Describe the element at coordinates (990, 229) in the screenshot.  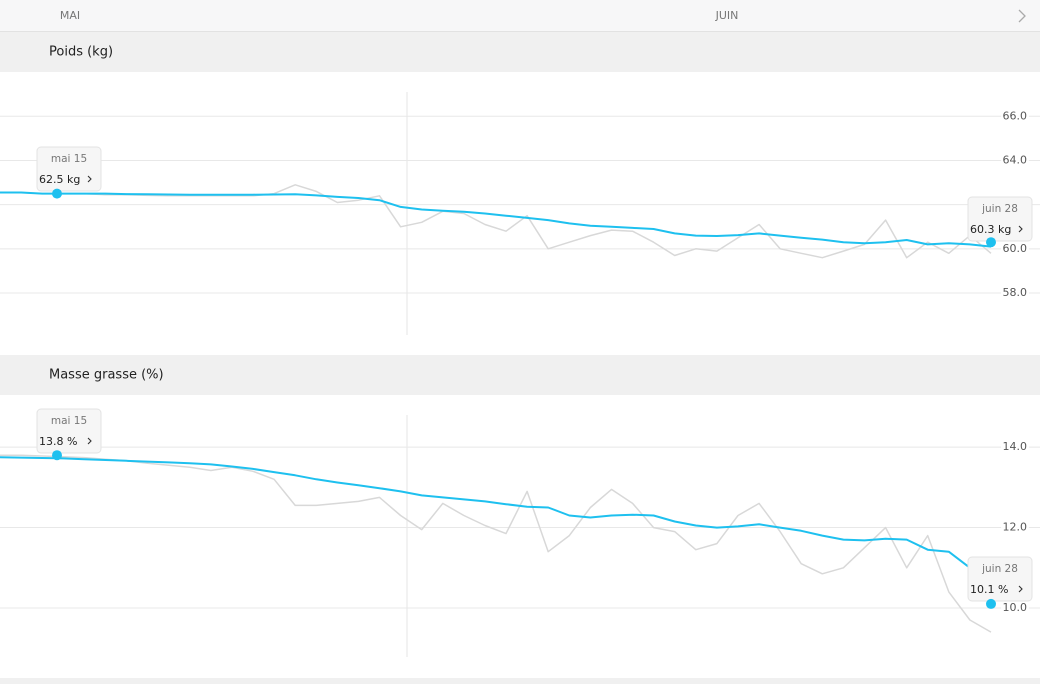
I see `tooltip-value: 60.3 kg` at that location.